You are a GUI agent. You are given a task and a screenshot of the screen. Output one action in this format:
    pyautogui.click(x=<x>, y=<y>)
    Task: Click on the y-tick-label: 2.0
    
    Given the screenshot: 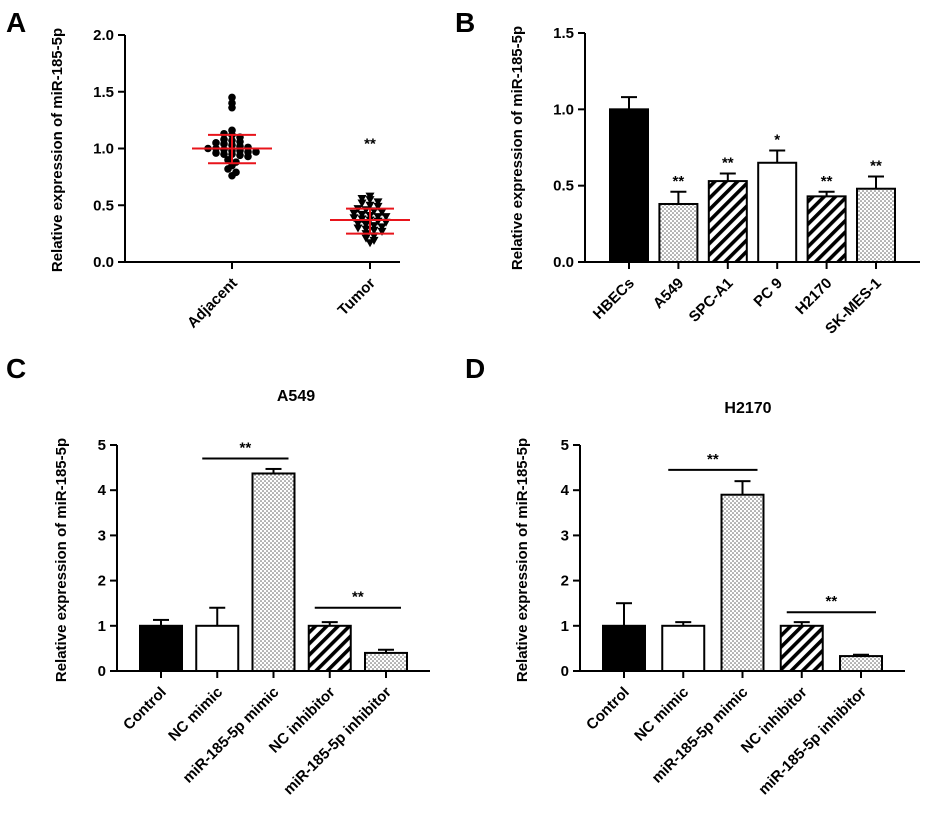 What is the action you would take?
    pyautogui.click(x=103, y=35)
    